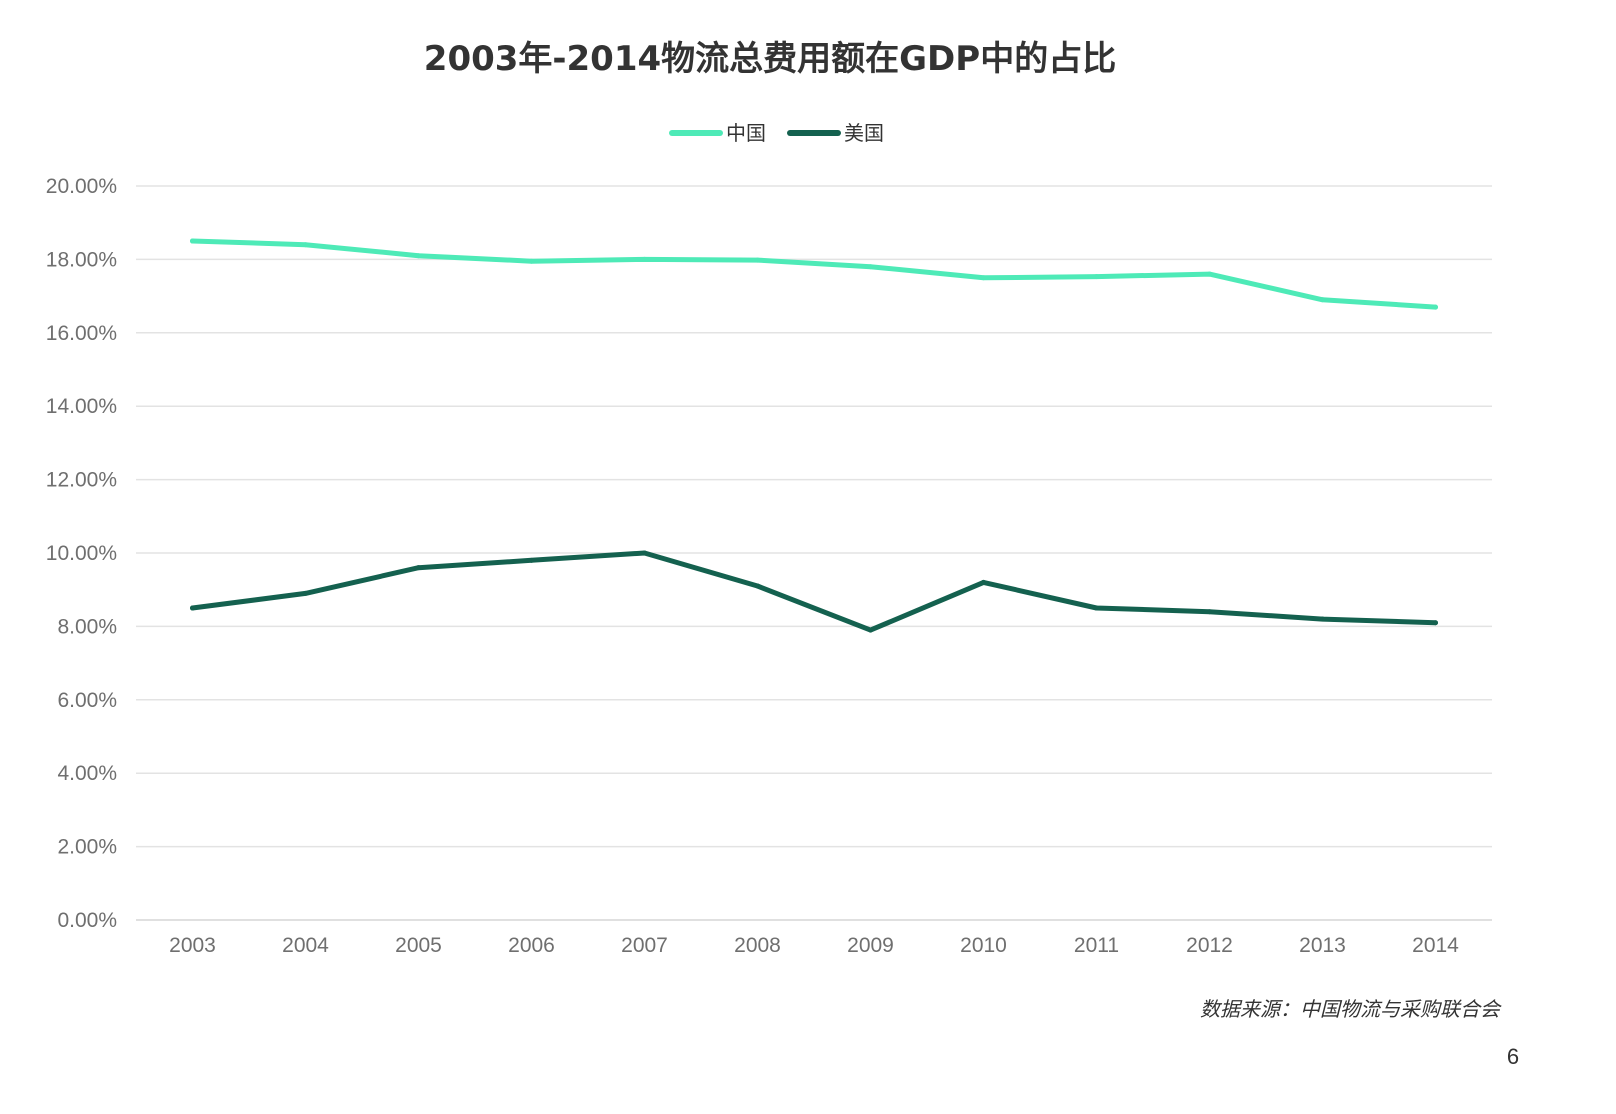 The height and width of the screenshot is (1114, 1616). What do you see at coordinates (770, 59) in the screenshot?
I see `chart-title: 2003年-2014物流总费用额在GDP中的占比` at bounding box center [770, 59].